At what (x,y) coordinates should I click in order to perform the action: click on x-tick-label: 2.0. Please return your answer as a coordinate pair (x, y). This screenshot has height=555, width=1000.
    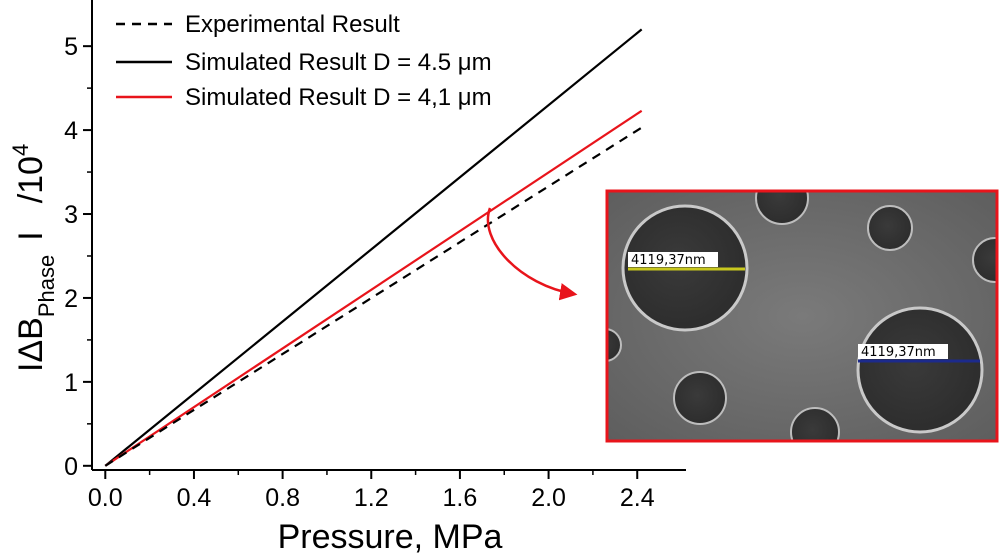
    Looking at the image, I should click on (548, 498).